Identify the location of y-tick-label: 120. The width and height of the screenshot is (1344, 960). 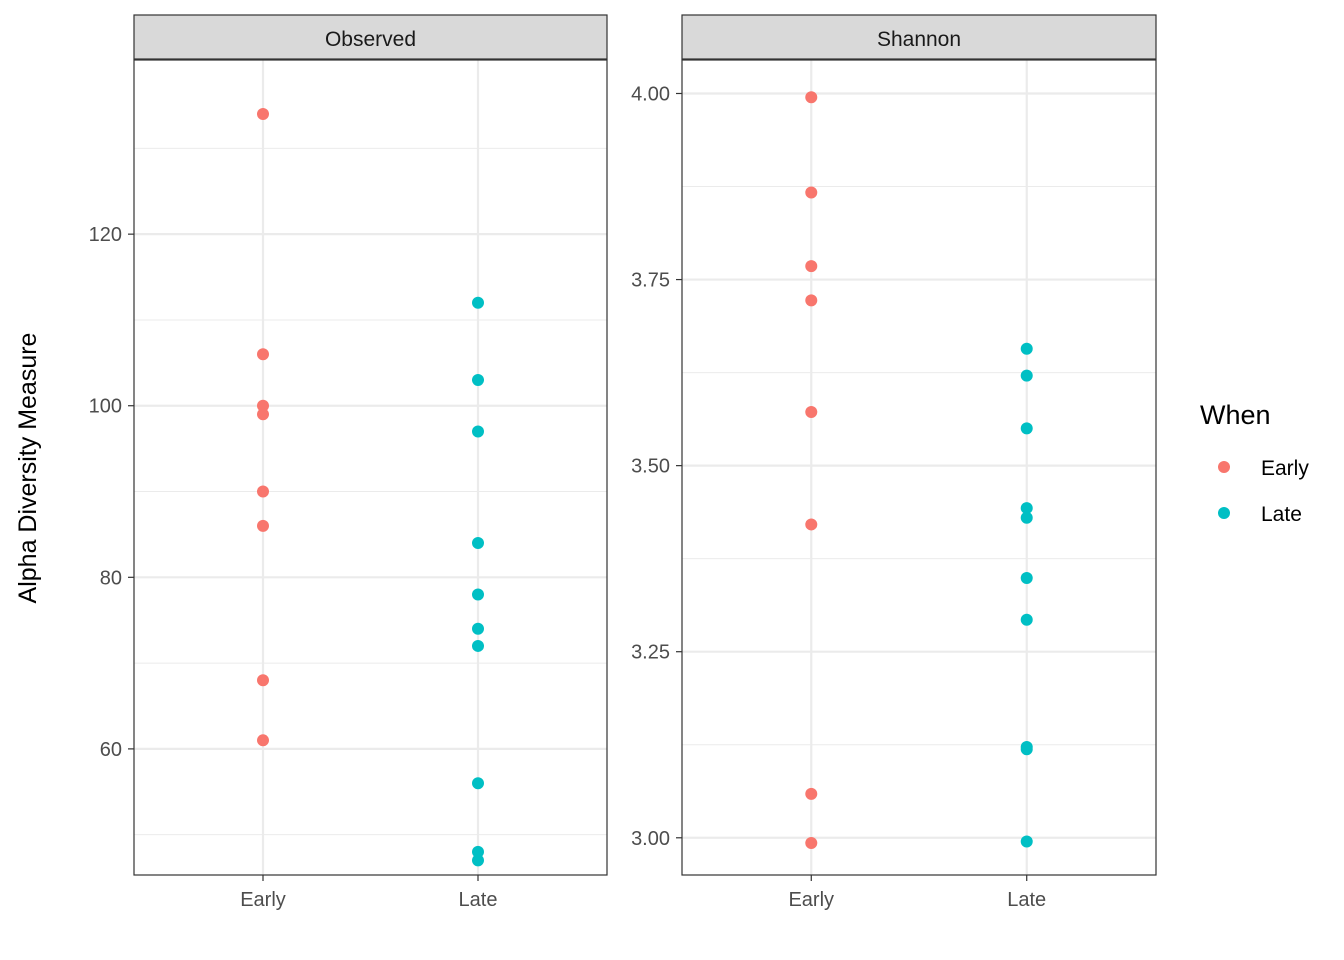
(105, 235).